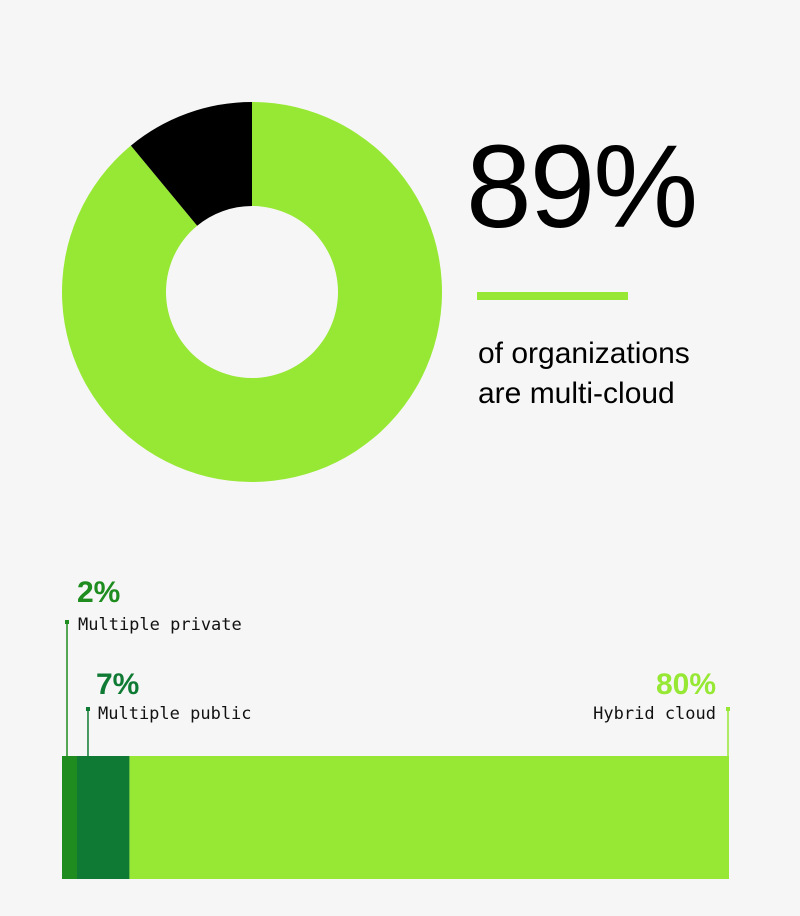 The image size is (800, 916). I want to click on hybrid-percentage-label: 80%, so click(685, 684).